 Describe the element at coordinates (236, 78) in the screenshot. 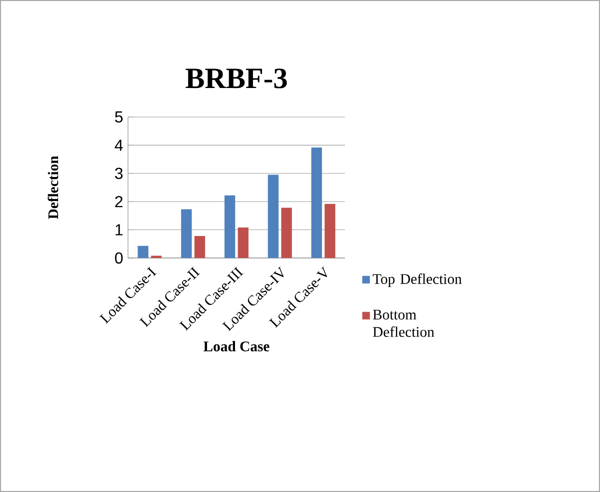

I see `chart-title: BRBF-3` at that location.